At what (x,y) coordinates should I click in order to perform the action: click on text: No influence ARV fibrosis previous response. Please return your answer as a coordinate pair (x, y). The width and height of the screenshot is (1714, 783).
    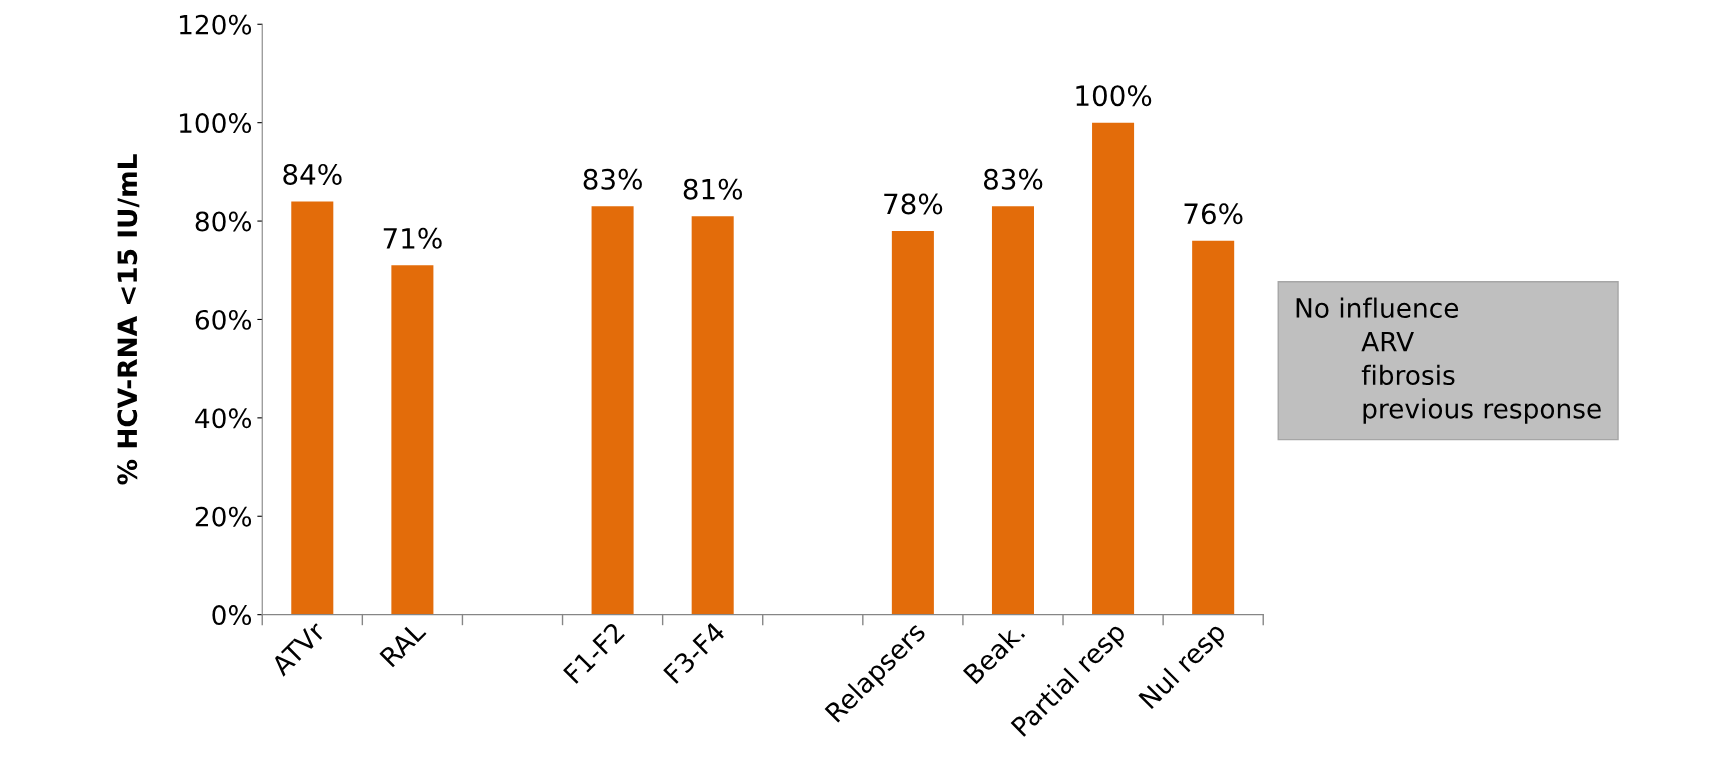
    Looking at the image, I should click on (1448, 360).